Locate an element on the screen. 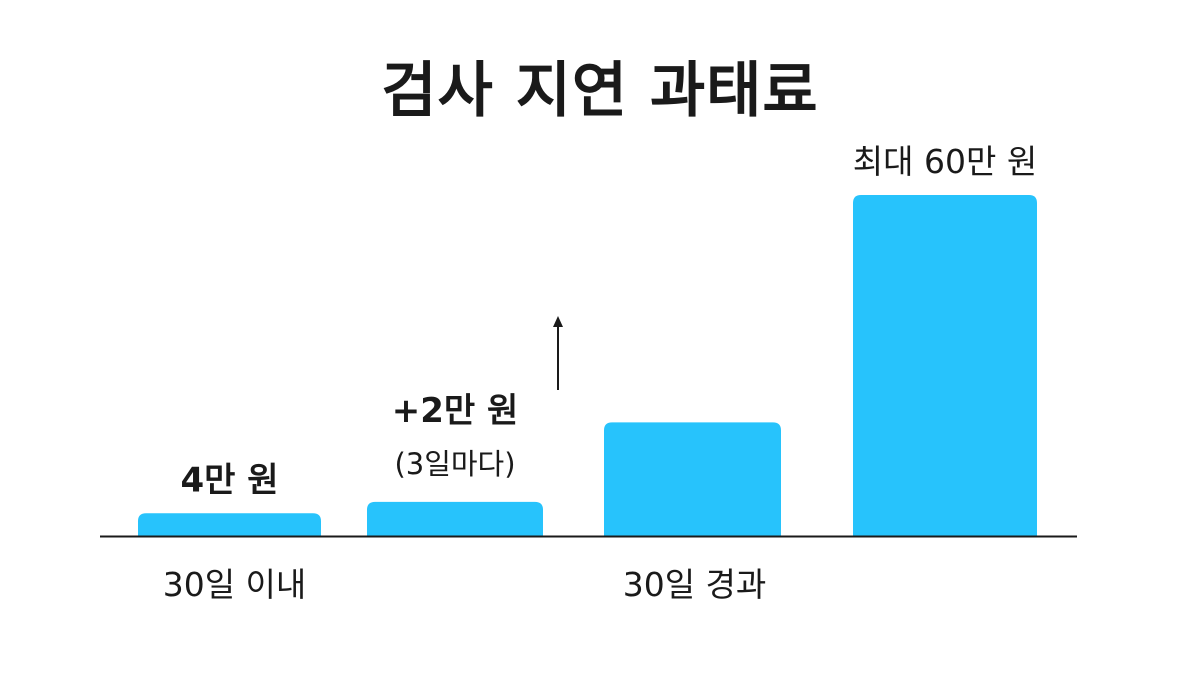 Image resolution: width=1200 pixels, height=675 pixels. data-label-bar-2: +2만 원 is located at coordinates (455, 411).